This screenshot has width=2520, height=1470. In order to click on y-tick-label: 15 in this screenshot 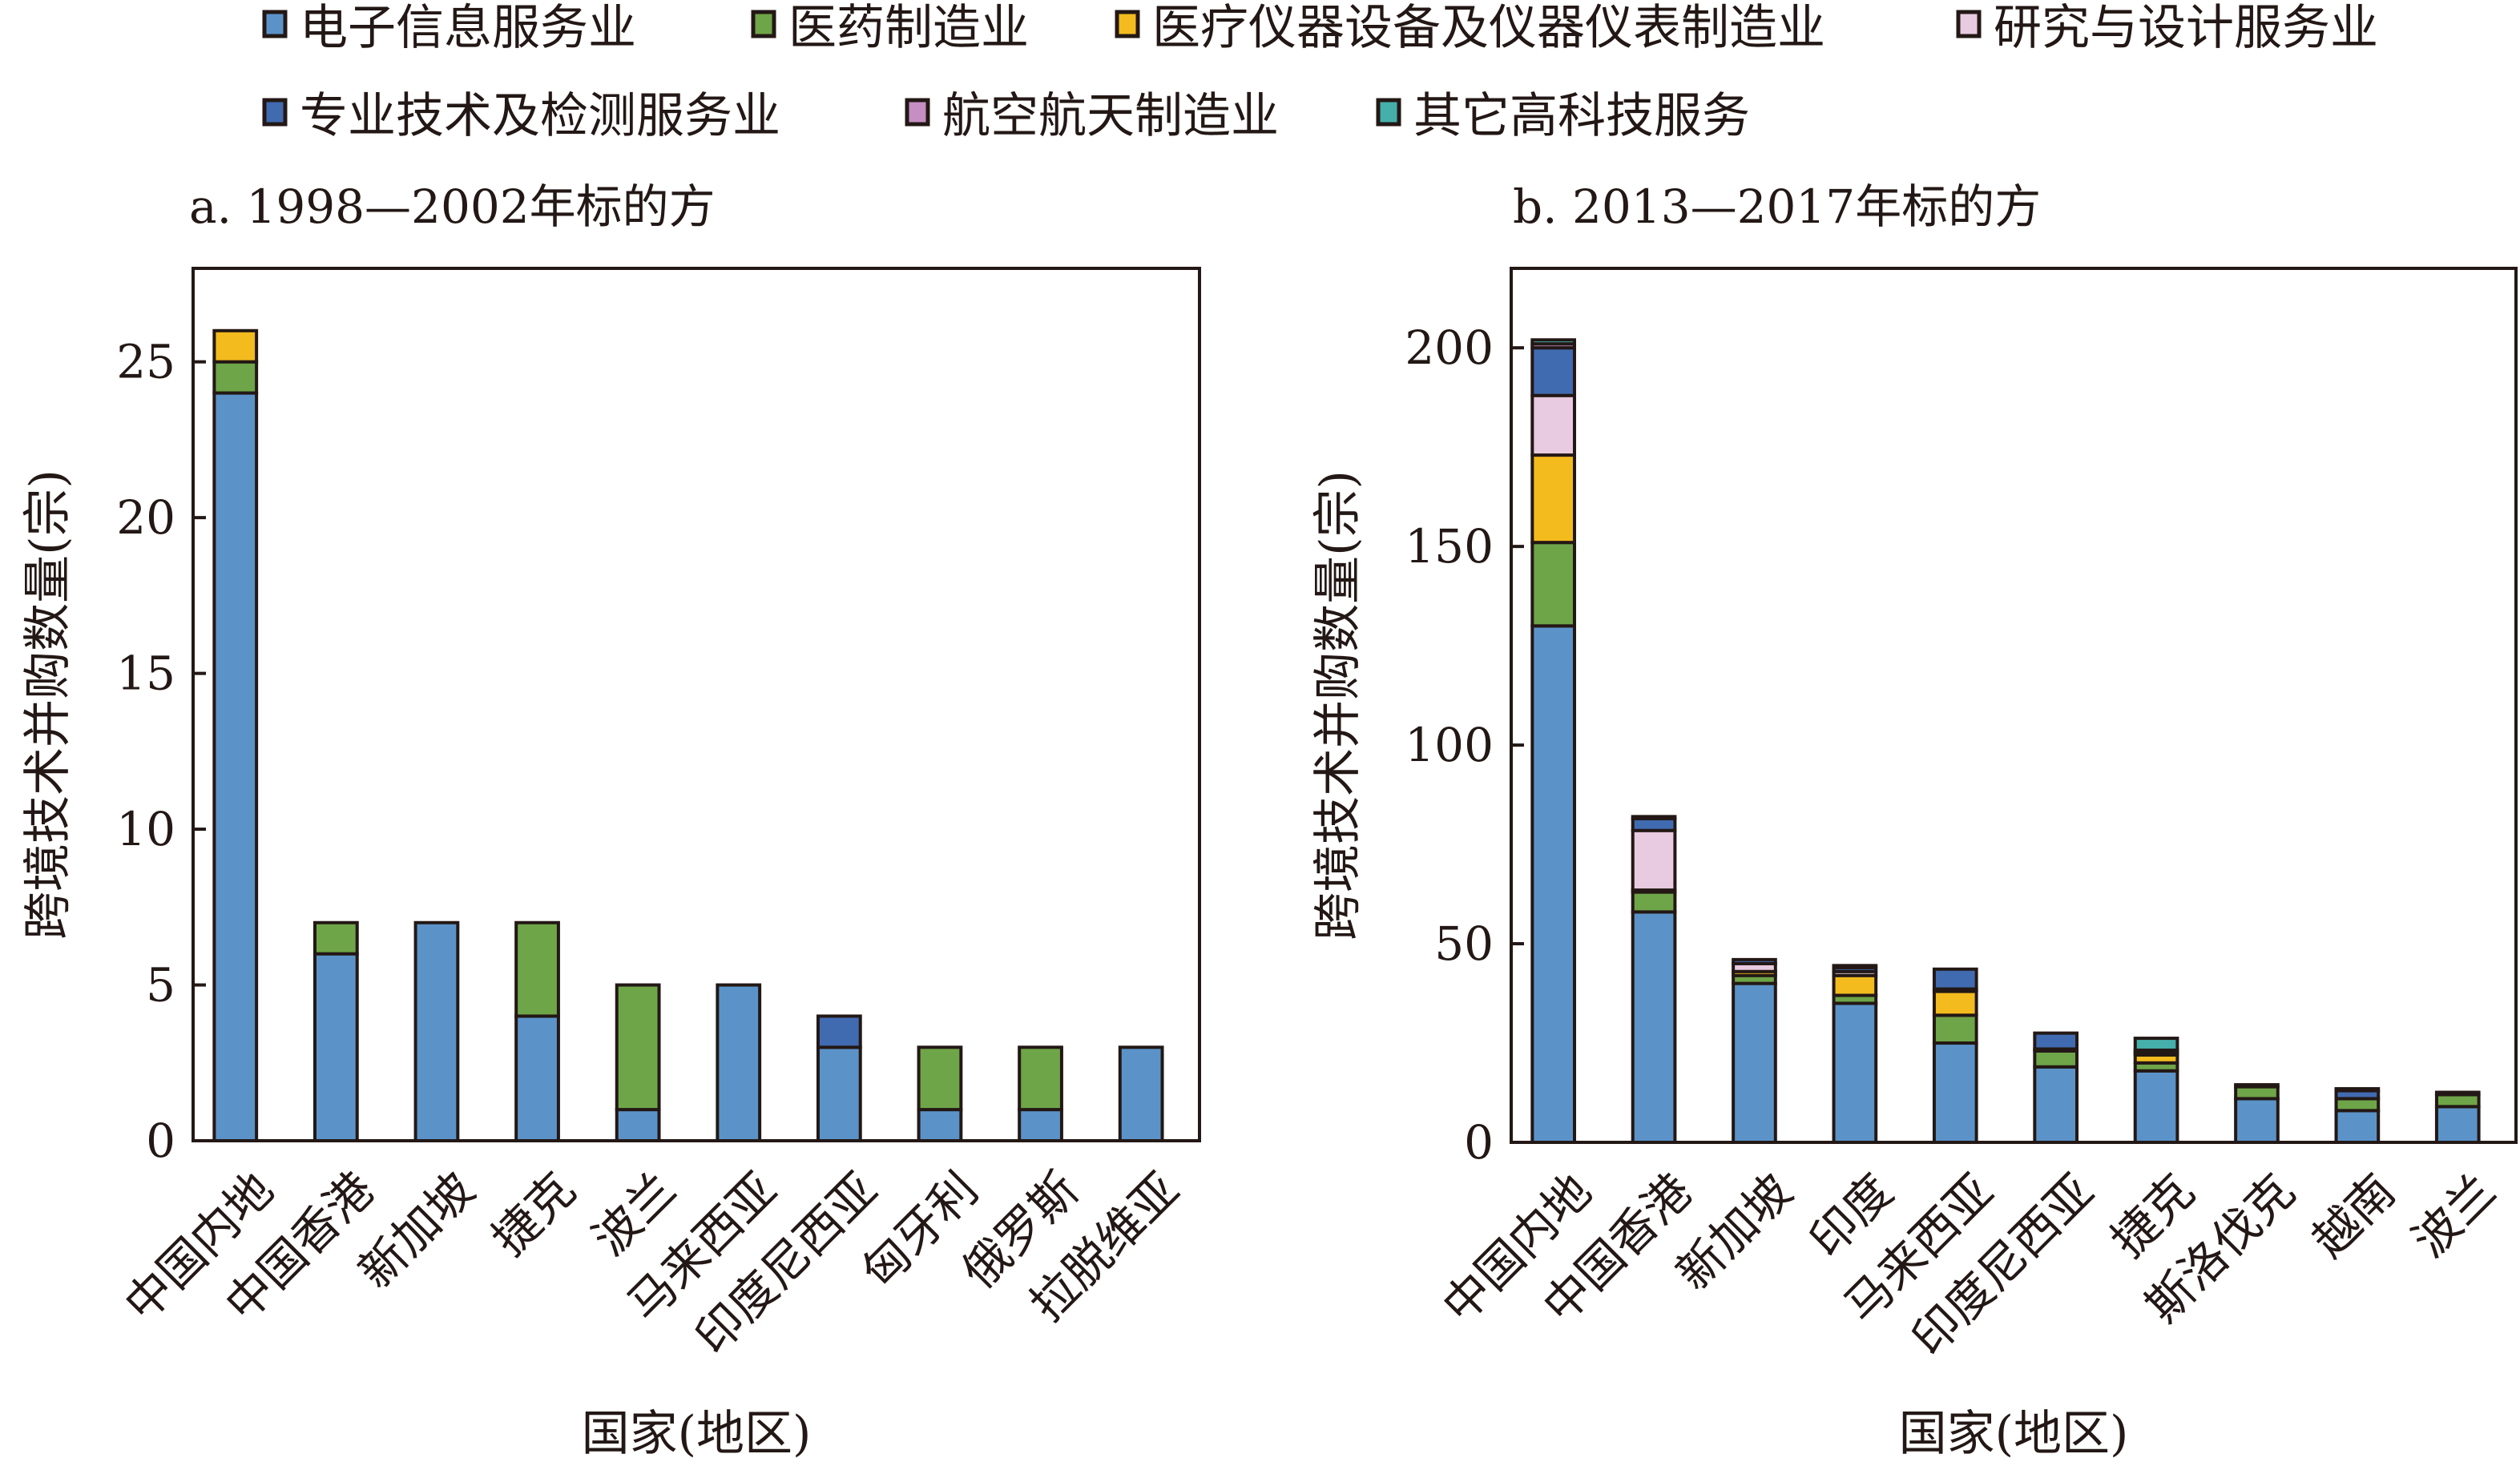, I will do `click(145, 673)`.